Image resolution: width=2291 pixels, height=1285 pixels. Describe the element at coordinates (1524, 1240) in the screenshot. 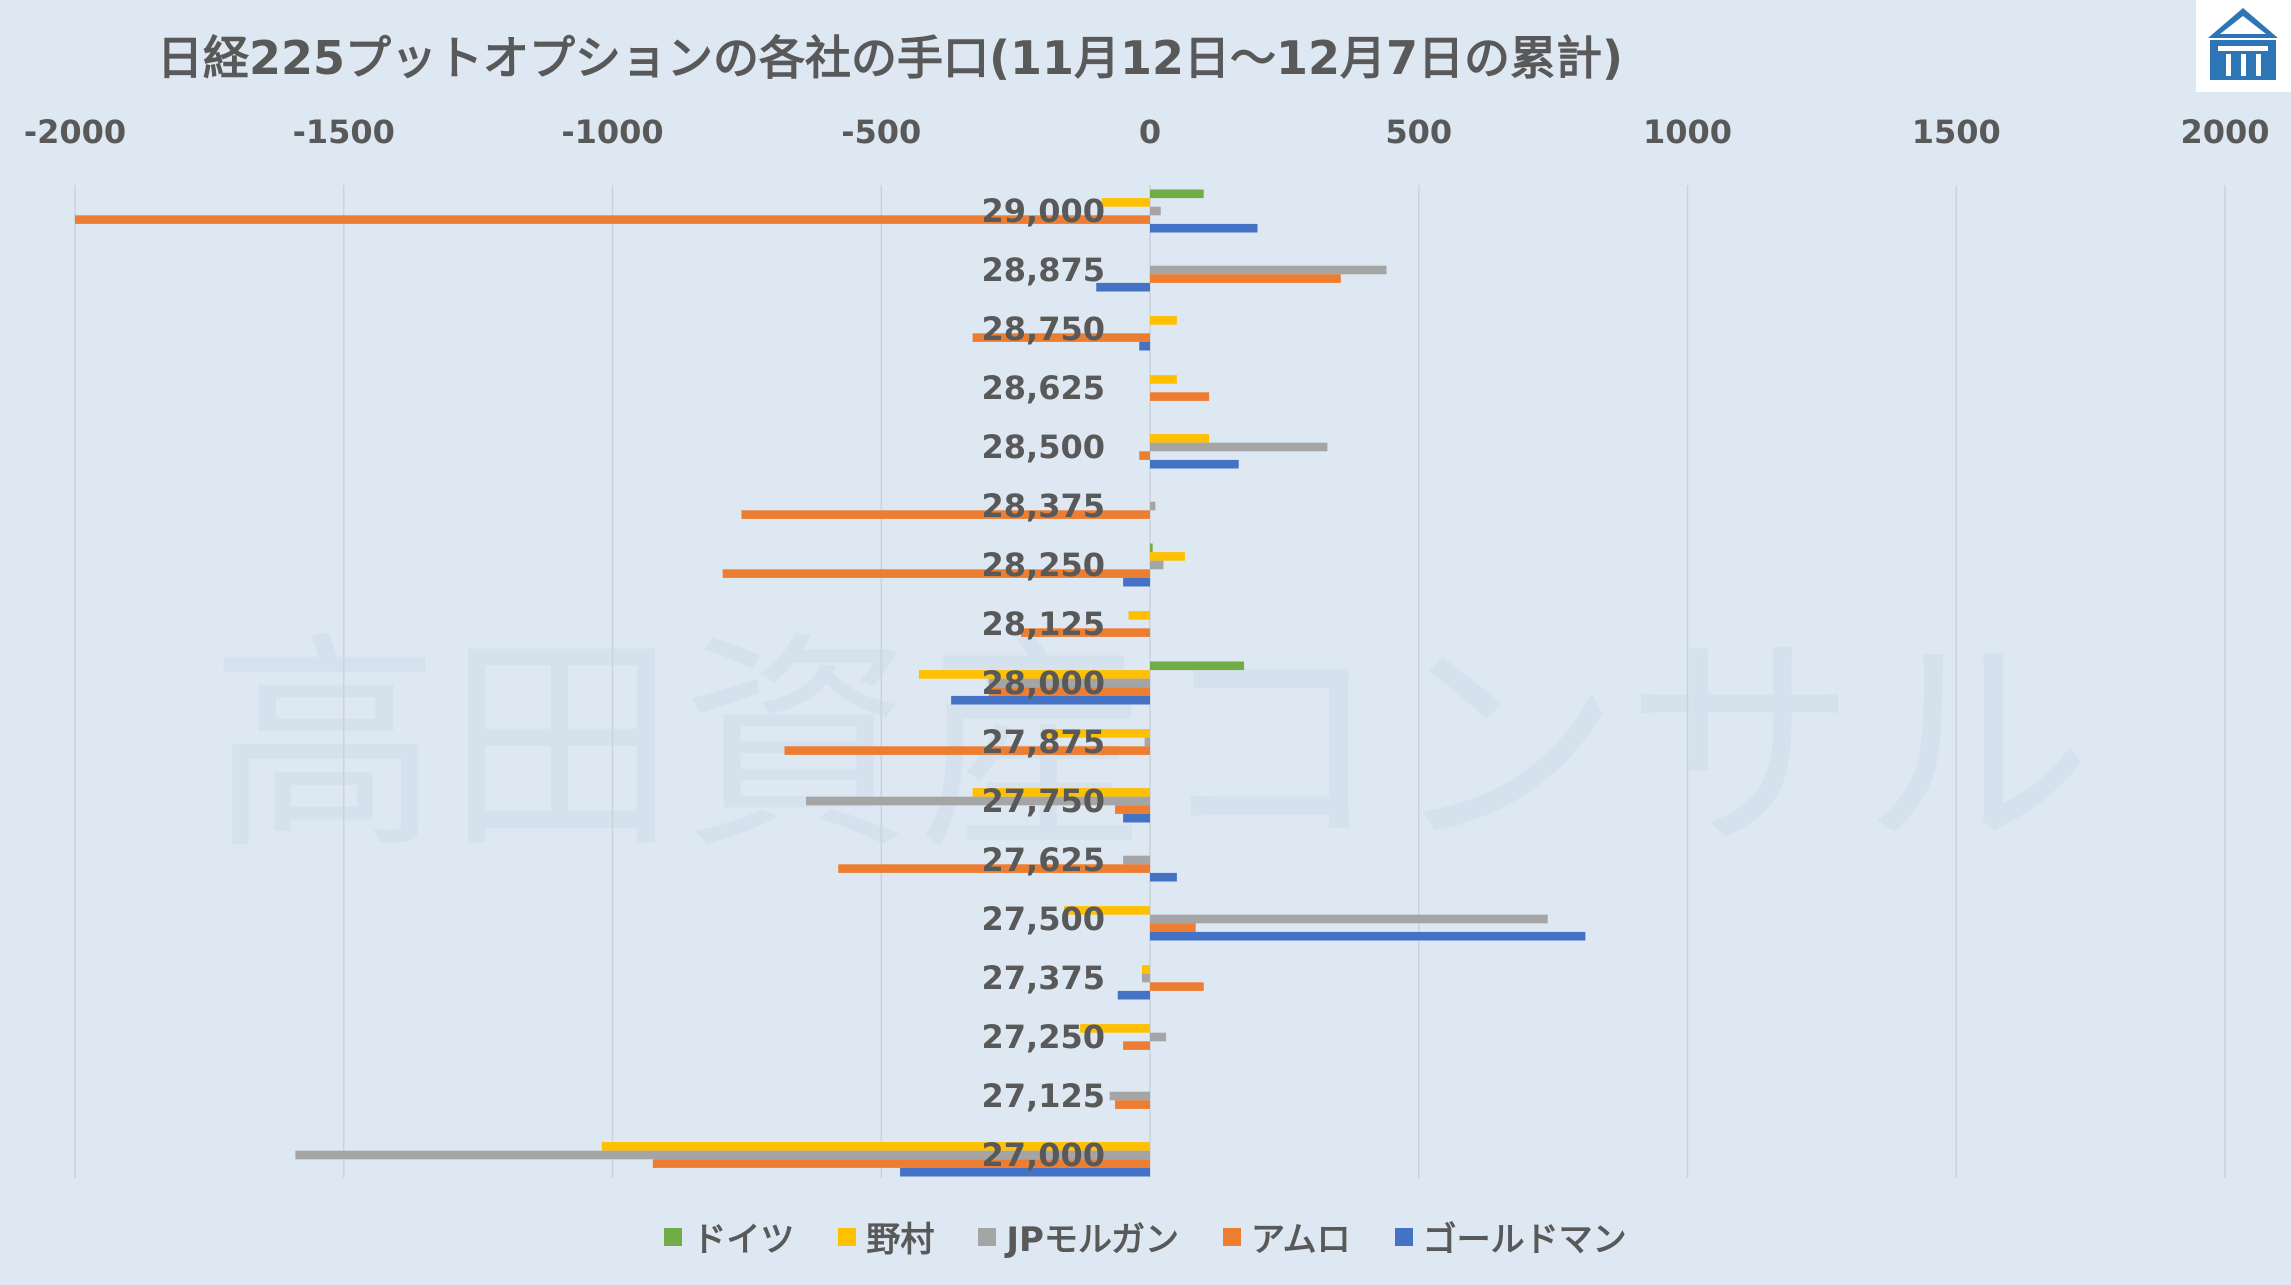

I see `legend-label: ゴールドマン` at that location.